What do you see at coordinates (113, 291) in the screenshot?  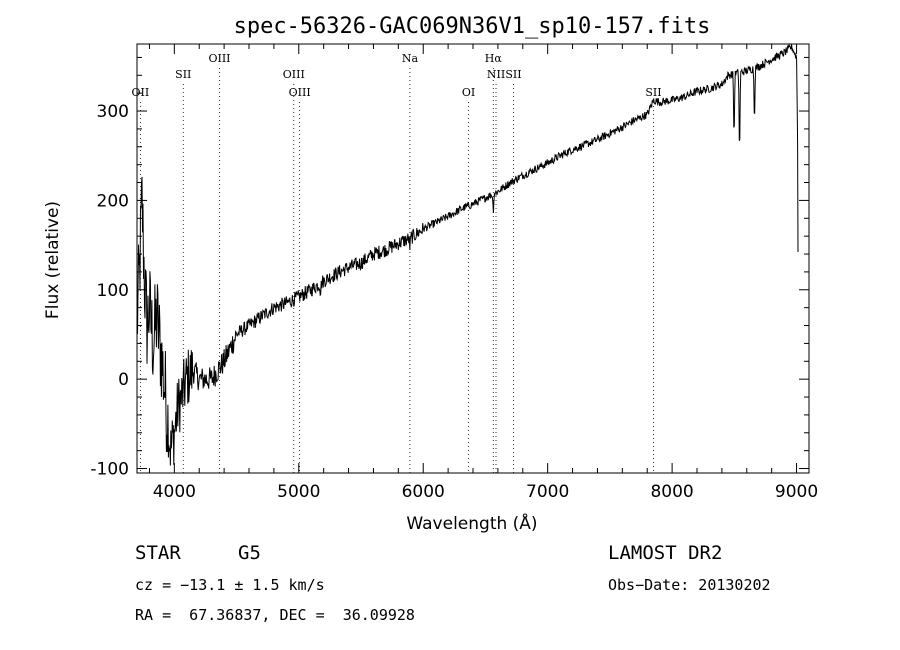 I see `y-tick-label: 100` at bounding box center [113, 291].